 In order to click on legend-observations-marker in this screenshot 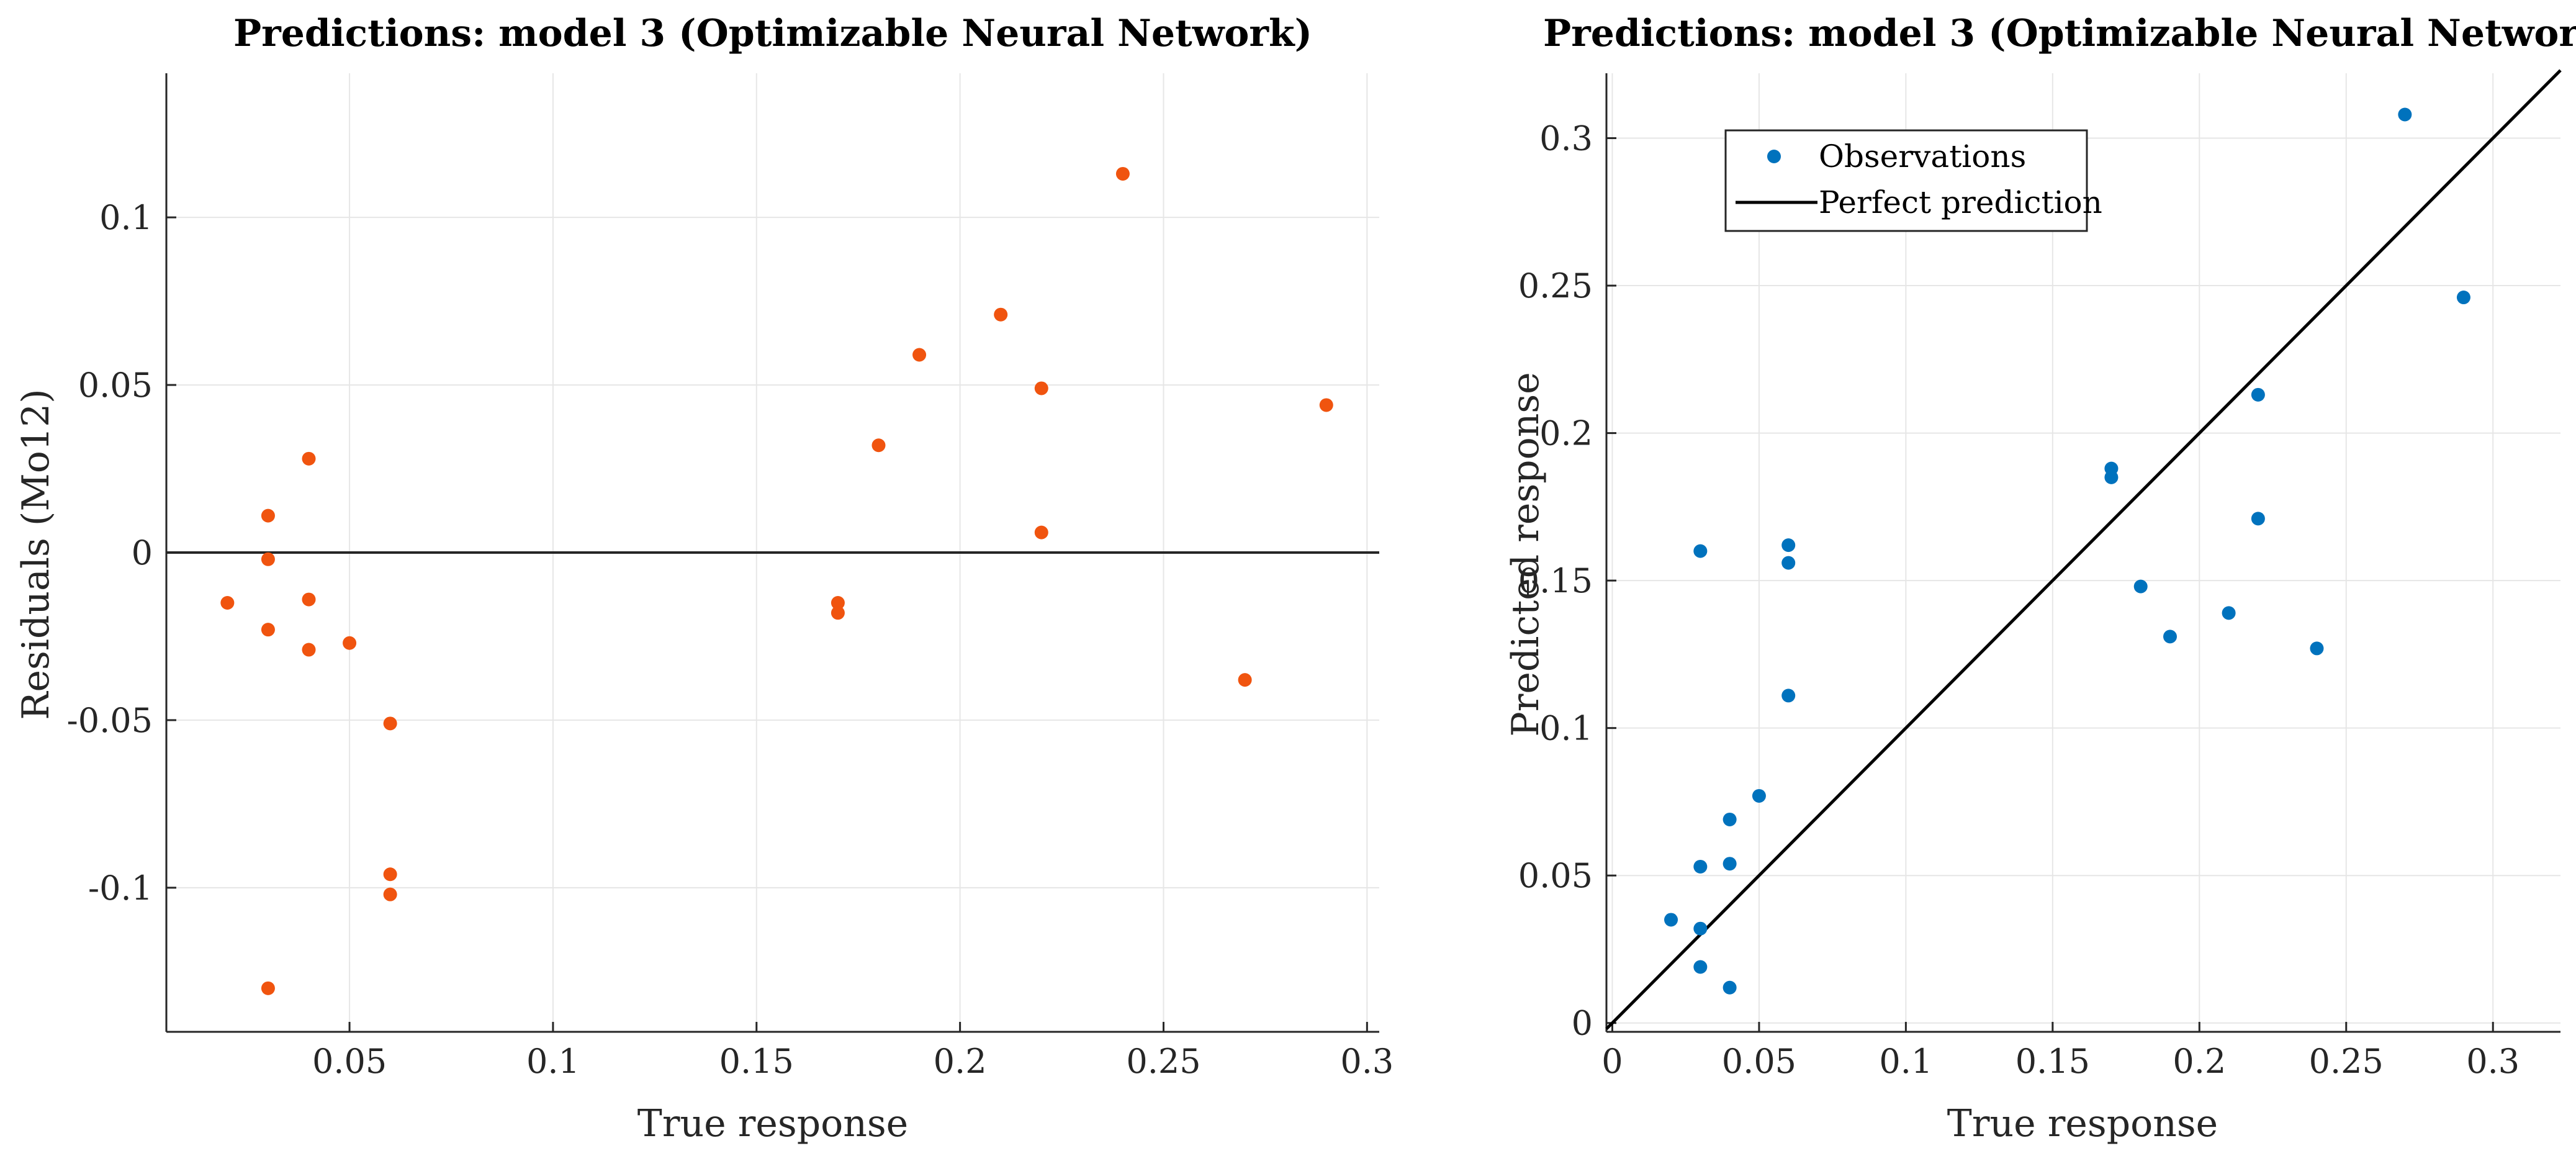, I will do `click(1774, 156)`.